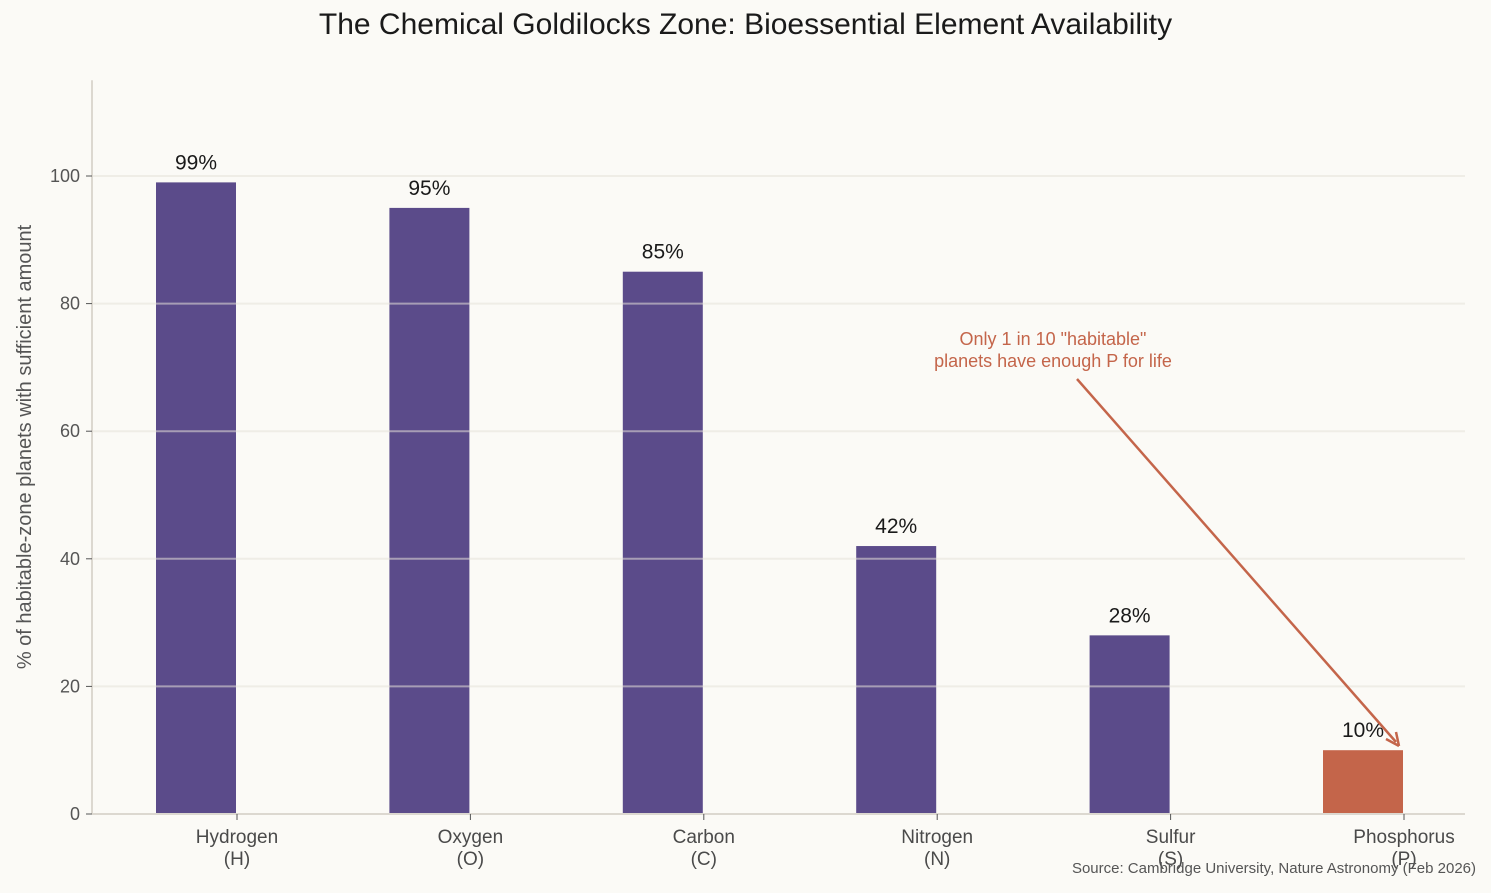  What do you see at coordinates (662, 542) in the screenshot?
I see `bar-carbon` at bounding box center [662, 542].